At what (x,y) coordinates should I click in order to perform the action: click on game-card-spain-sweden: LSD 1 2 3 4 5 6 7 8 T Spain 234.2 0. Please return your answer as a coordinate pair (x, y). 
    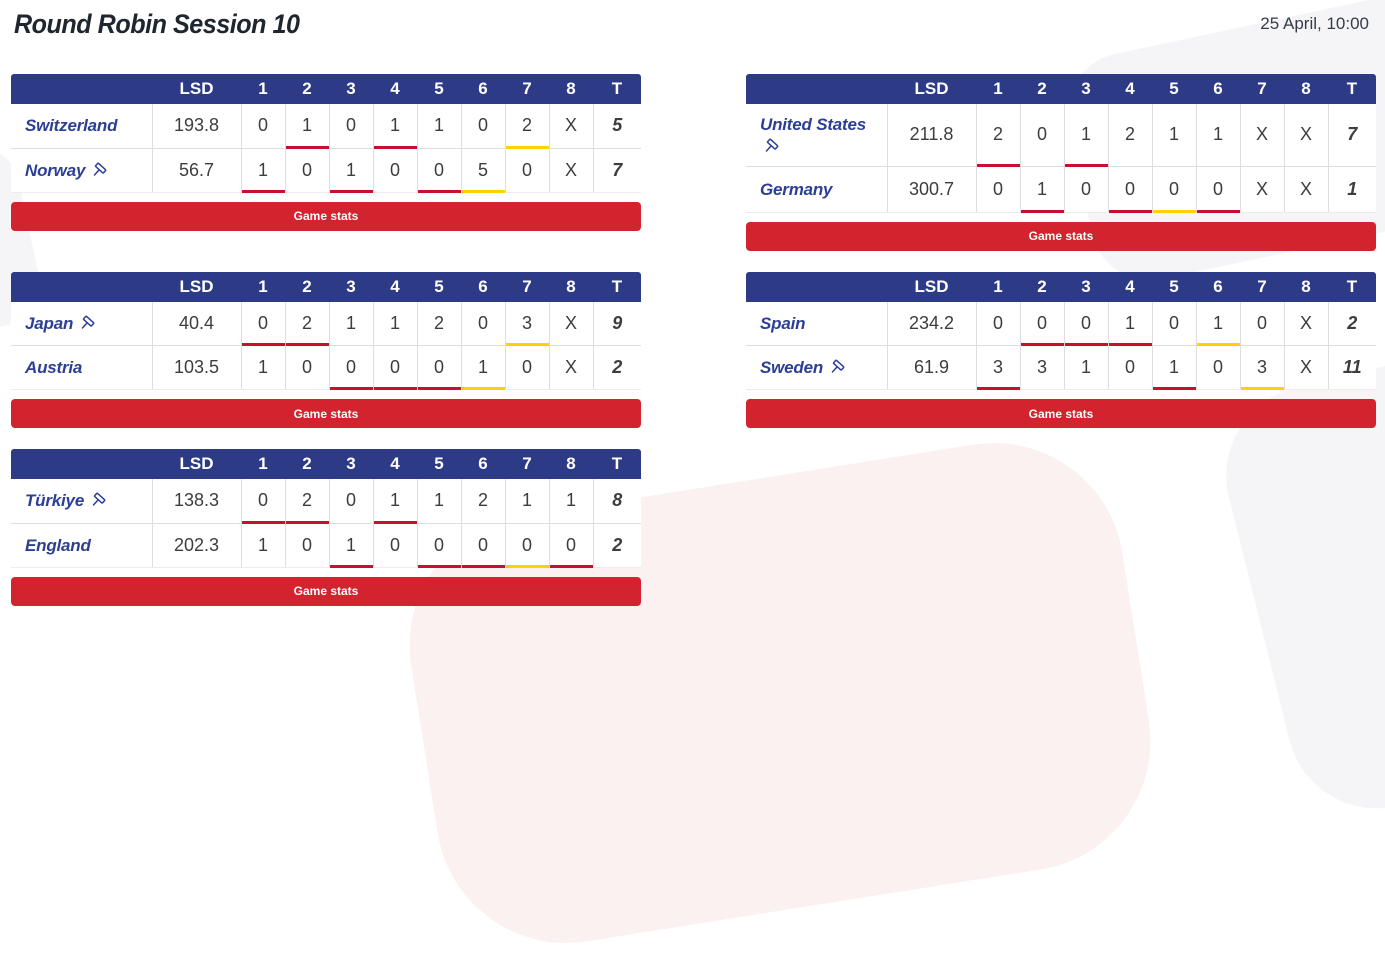
    Looking at the image, I should click on (1061, 349).